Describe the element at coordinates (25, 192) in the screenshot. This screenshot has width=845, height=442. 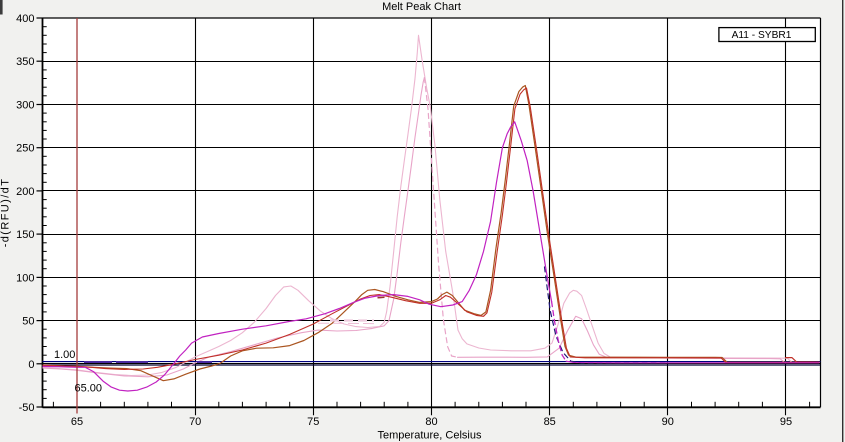
I see `svg-text: 200` at that location.